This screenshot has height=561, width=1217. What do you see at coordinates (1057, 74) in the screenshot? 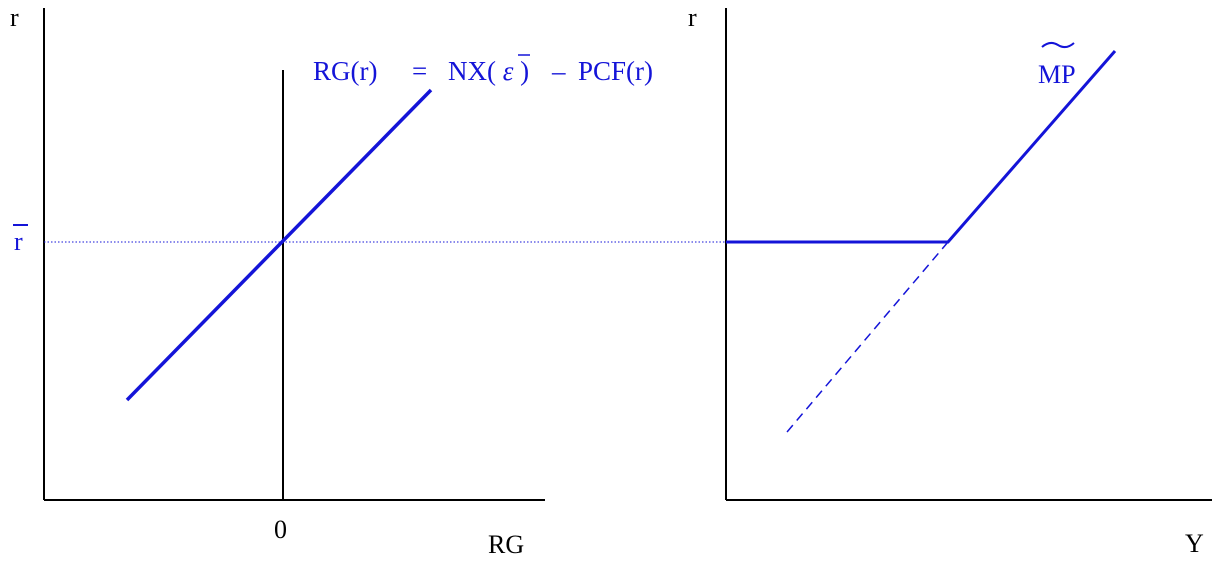
I see `mp-curve-label: MP` at bounding box center [1057, 74].